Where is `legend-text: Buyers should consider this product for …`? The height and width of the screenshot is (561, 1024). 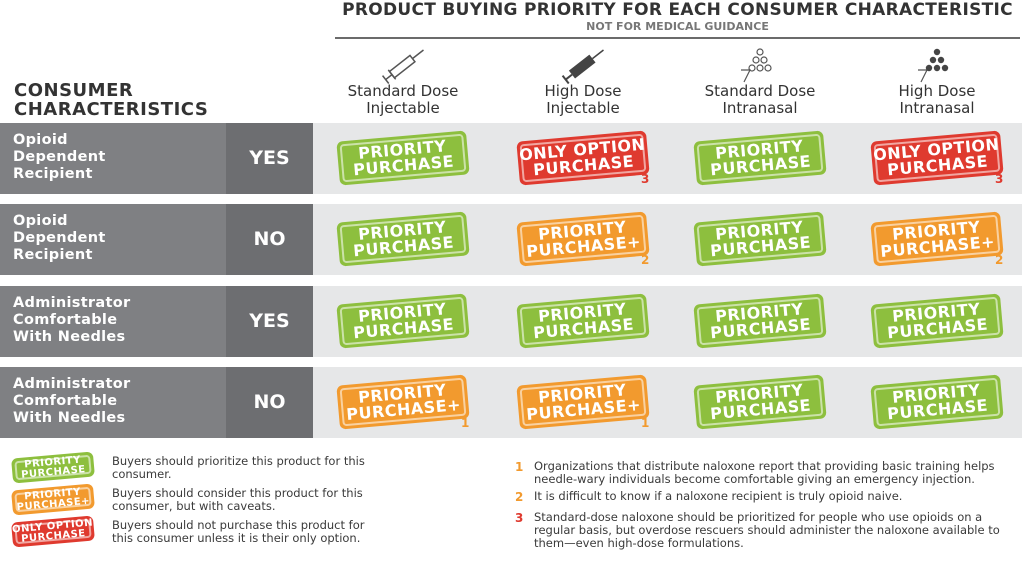
legend-text: Buyers should consider this product for … is located at coordinates (237, 499).